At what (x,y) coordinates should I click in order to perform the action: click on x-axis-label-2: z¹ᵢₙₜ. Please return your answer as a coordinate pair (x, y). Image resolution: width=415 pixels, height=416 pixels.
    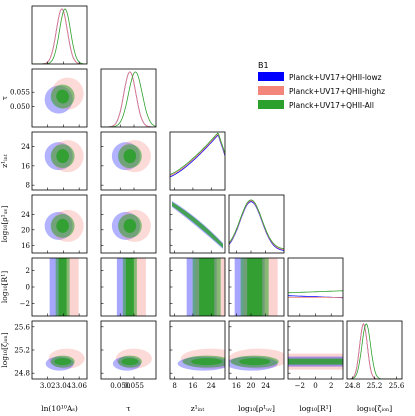
    Looking at the image, I should click on (198, 408).